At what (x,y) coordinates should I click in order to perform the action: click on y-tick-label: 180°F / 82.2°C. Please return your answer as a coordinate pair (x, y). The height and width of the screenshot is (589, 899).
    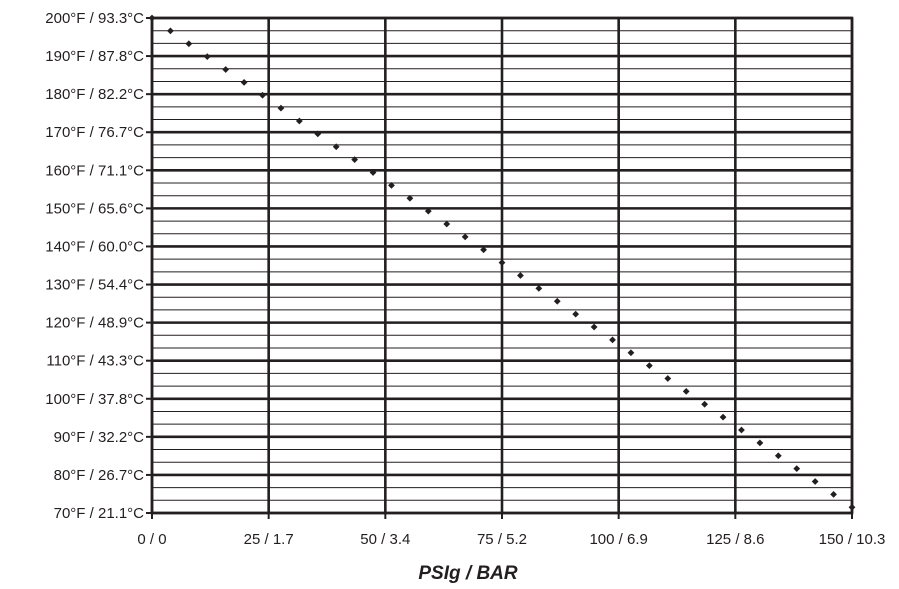
    Looking at the image, I should click on (94, 94).